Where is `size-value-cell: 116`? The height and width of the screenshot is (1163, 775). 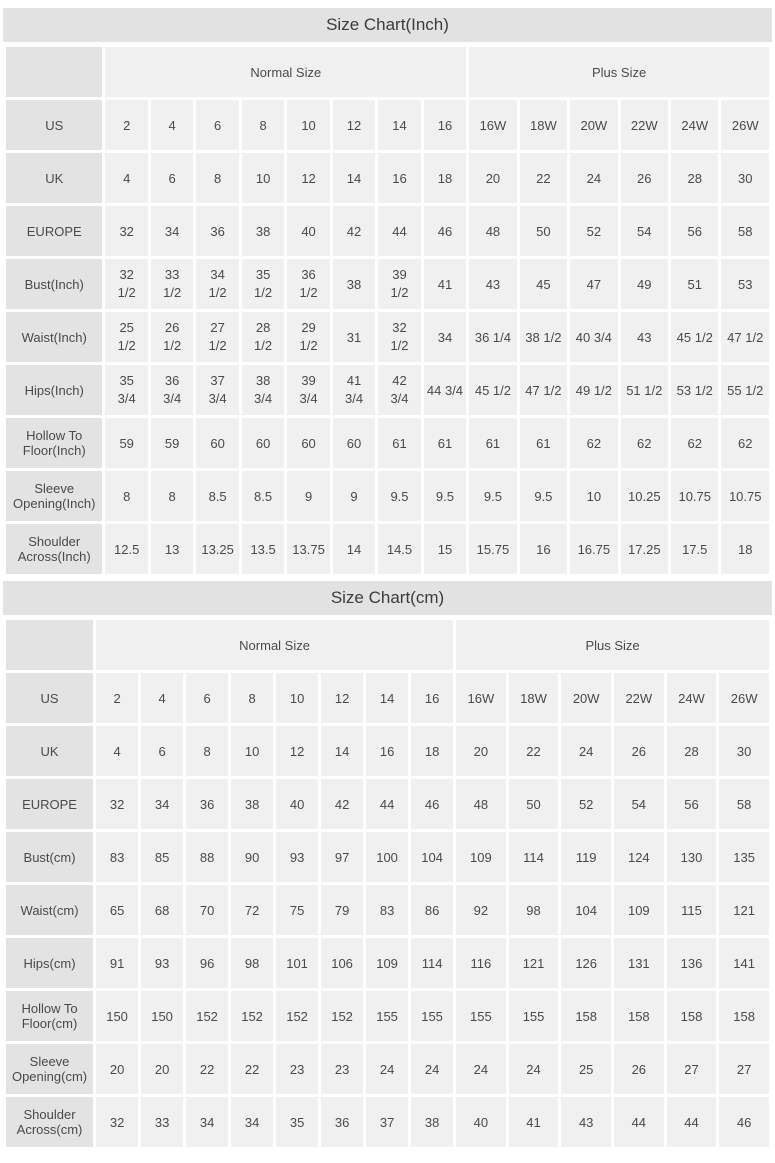
size-value-cell: 116 is located at coordinates (481, 963).